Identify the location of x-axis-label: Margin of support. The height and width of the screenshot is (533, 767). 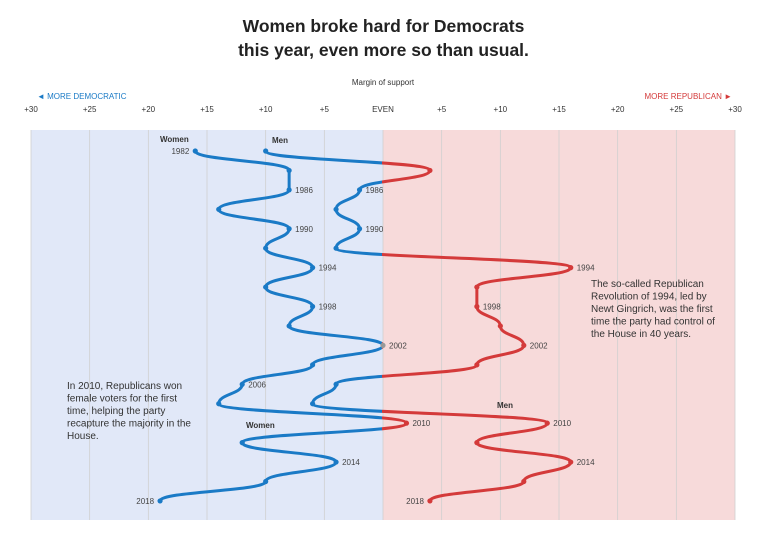
(383, 82).